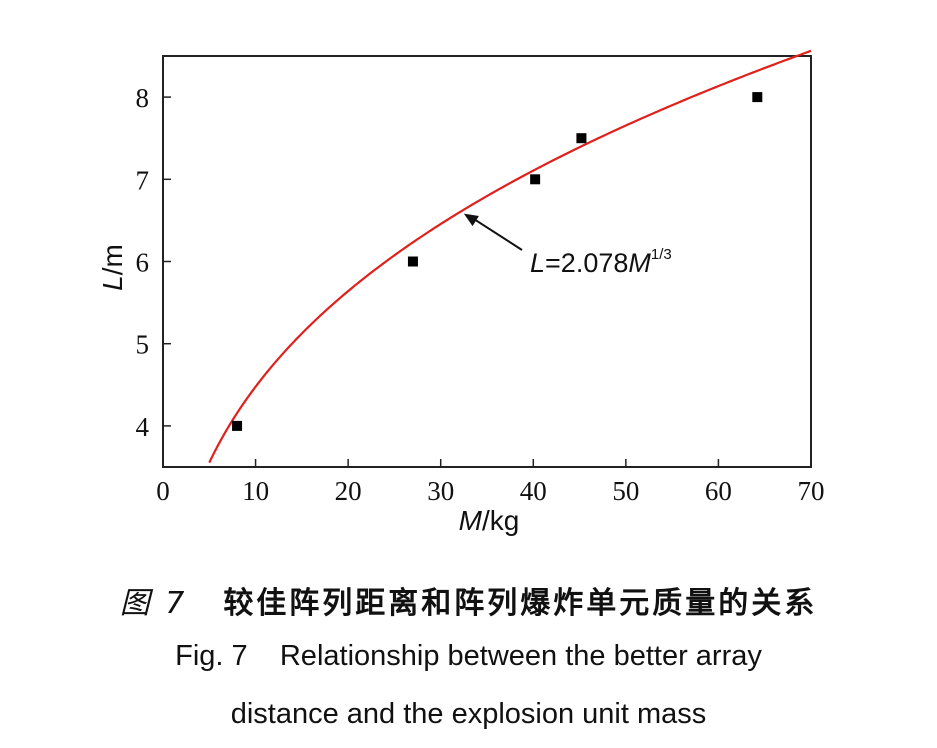  Describe the element at coordinates (471, 220) in the screenshot. I see `annotation-arrow-head` at that location.